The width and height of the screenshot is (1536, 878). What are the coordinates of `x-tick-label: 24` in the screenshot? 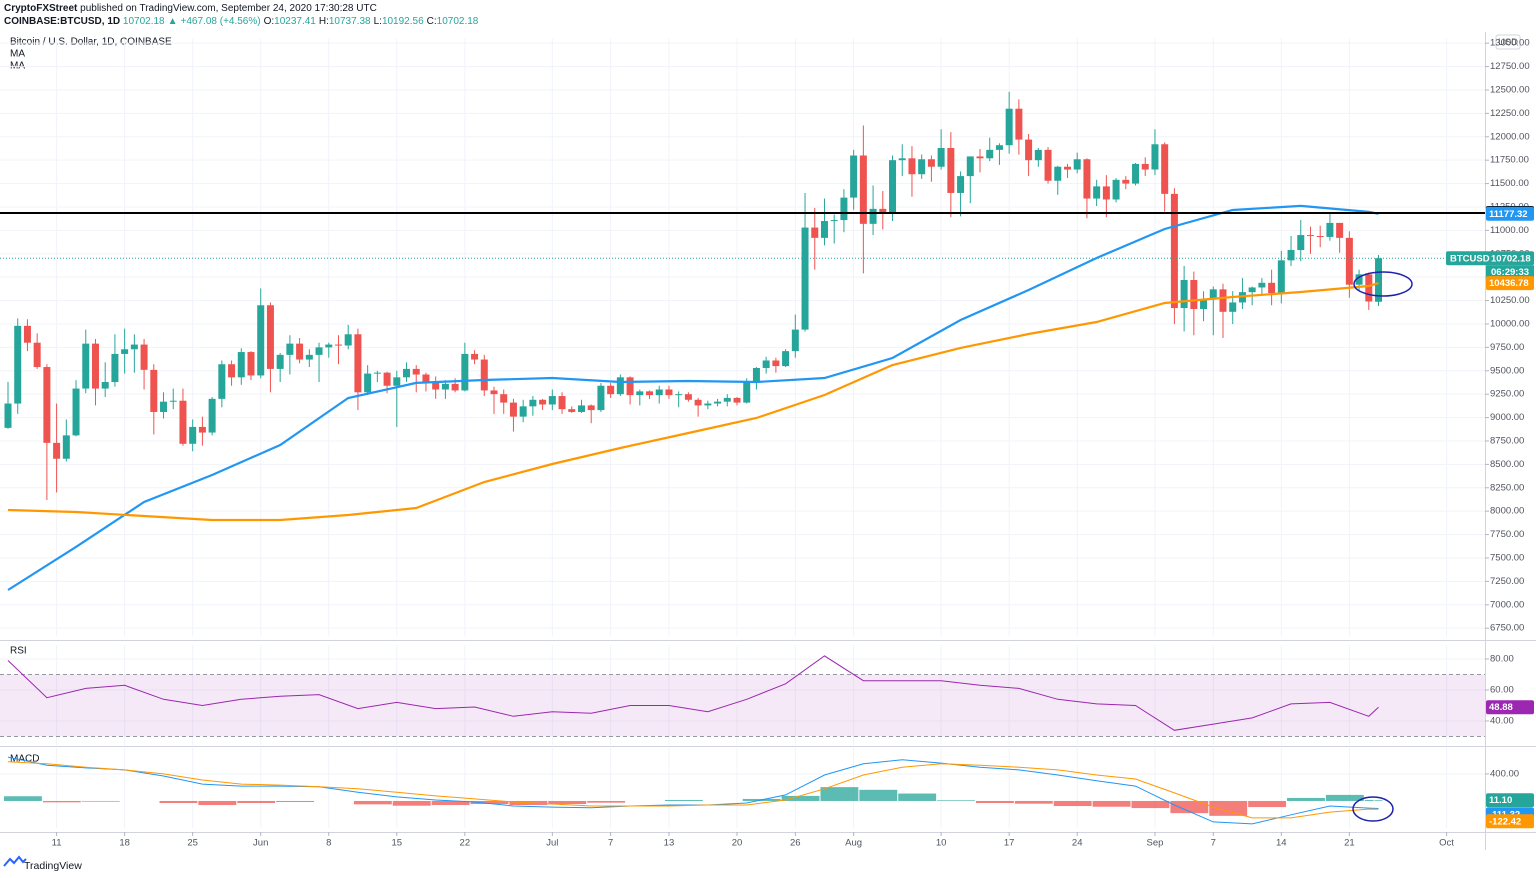 It's located at (1077, 843).